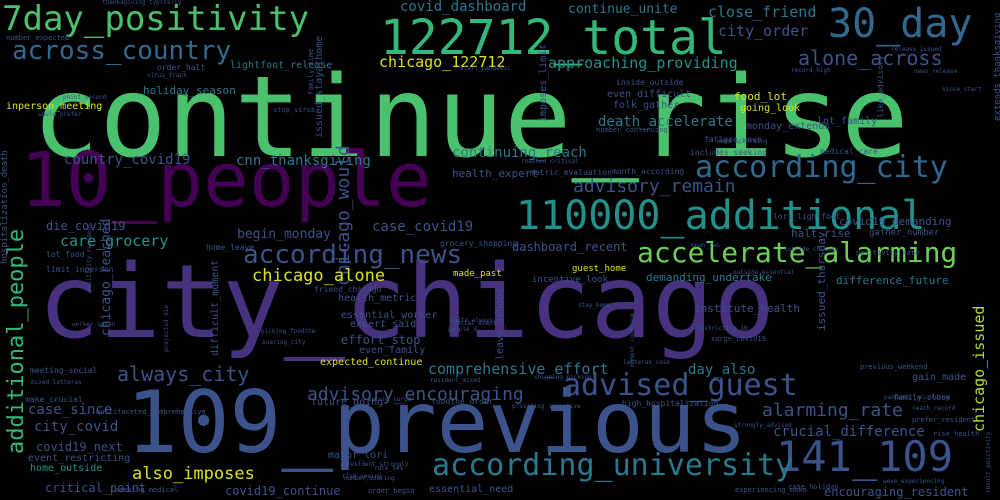  What do you see at coordinates (471, 489) in the screenshot?
I see `word-essential-need: essential_need` at bounding box center [471, 489].